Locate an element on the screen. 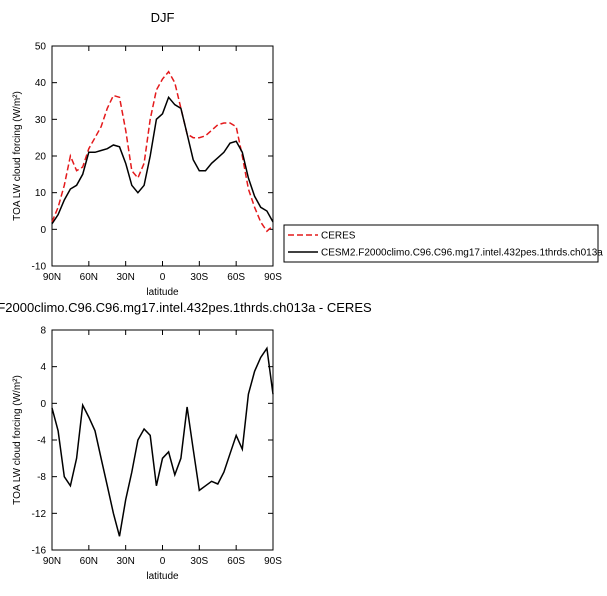 The image size is (607, 596). plot-frame is located at coordinates (162, 440).